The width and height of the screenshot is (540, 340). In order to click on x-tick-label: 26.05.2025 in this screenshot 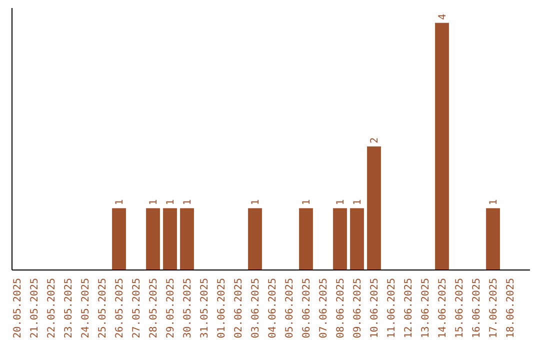, I will do `click(120, 308)`.